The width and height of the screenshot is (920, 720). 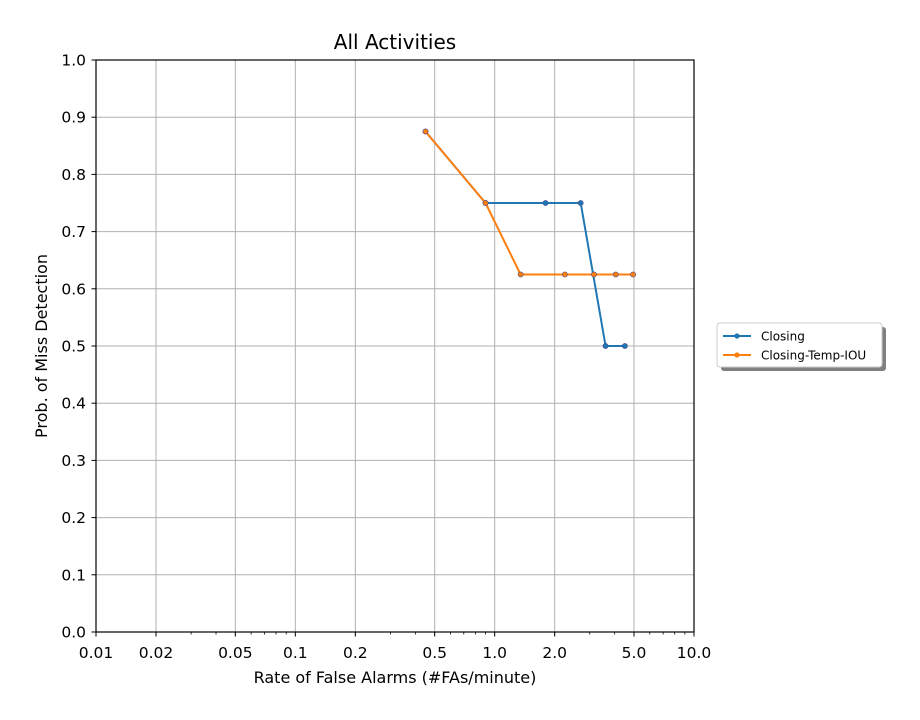 I want to click on plot-series, so click(x=529, y=238).